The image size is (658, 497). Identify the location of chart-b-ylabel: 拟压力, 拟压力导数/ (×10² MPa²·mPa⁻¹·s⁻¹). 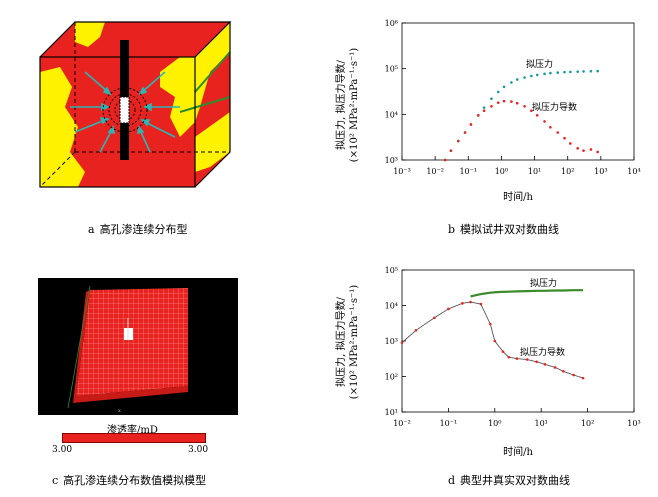
(347, 105).